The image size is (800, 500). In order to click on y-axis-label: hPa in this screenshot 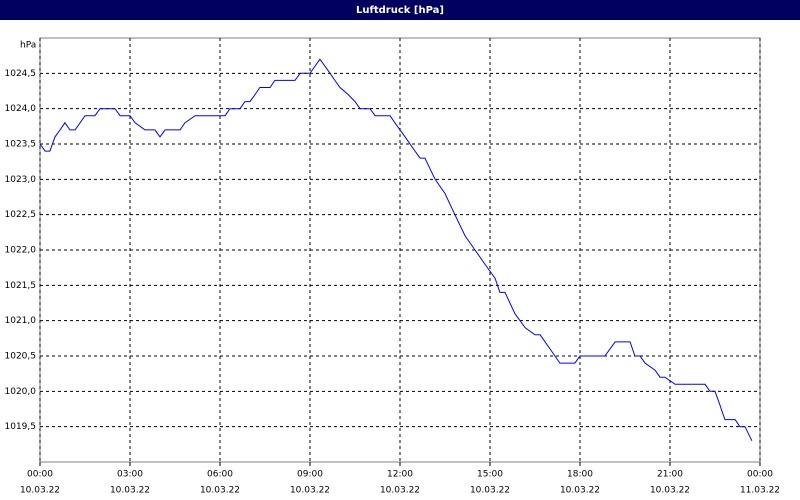, I will do `click(28, 46)`.